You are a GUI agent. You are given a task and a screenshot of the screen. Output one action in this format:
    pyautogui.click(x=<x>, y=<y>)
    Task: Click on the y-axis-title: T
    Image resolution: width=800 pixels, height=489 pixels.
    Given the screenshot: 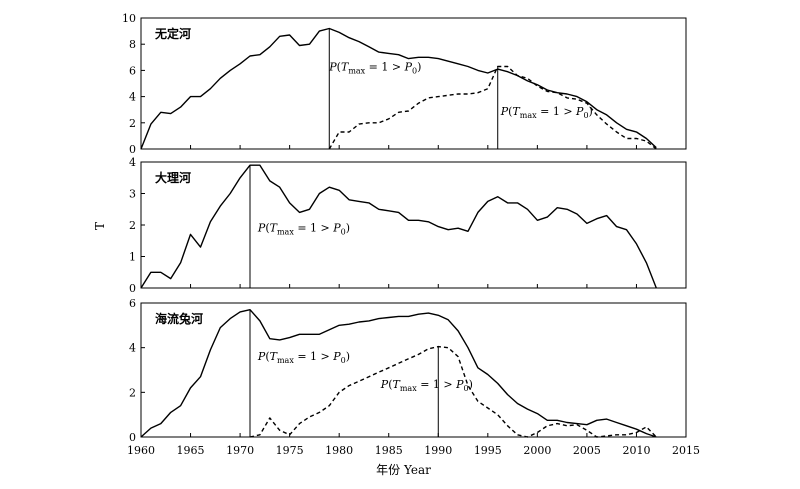 What is the action you would take?
    pyautogui.click(x=100, y=226)
    